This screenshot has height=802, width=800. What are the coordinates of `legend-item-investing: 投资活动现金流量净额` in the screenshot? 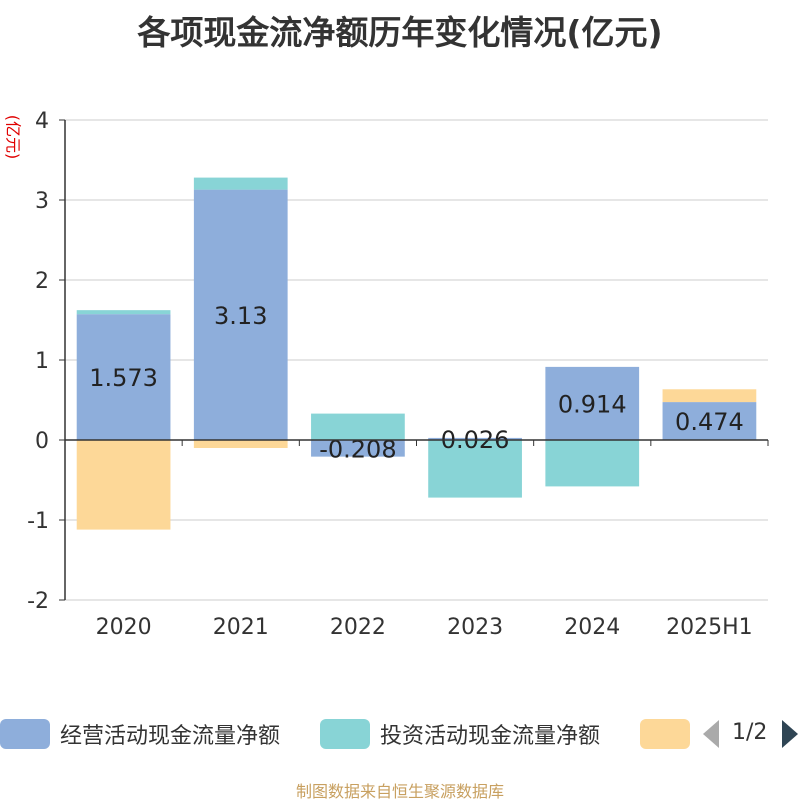 It's located at (460, 734).